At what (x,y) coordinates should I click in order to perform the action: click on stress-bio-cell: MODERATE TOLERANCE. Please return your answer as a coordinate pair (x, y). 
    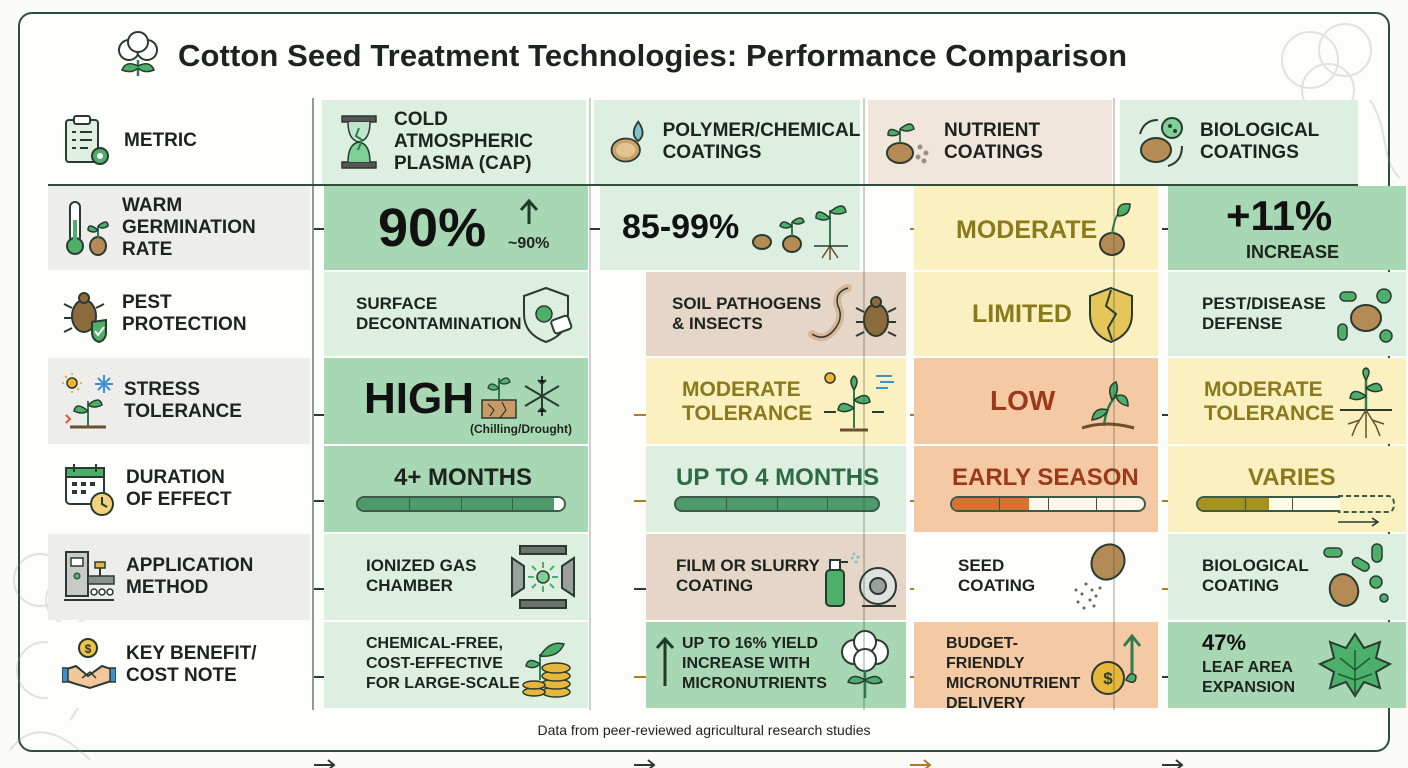
    Looking at the image, I should click on (1287, 401).